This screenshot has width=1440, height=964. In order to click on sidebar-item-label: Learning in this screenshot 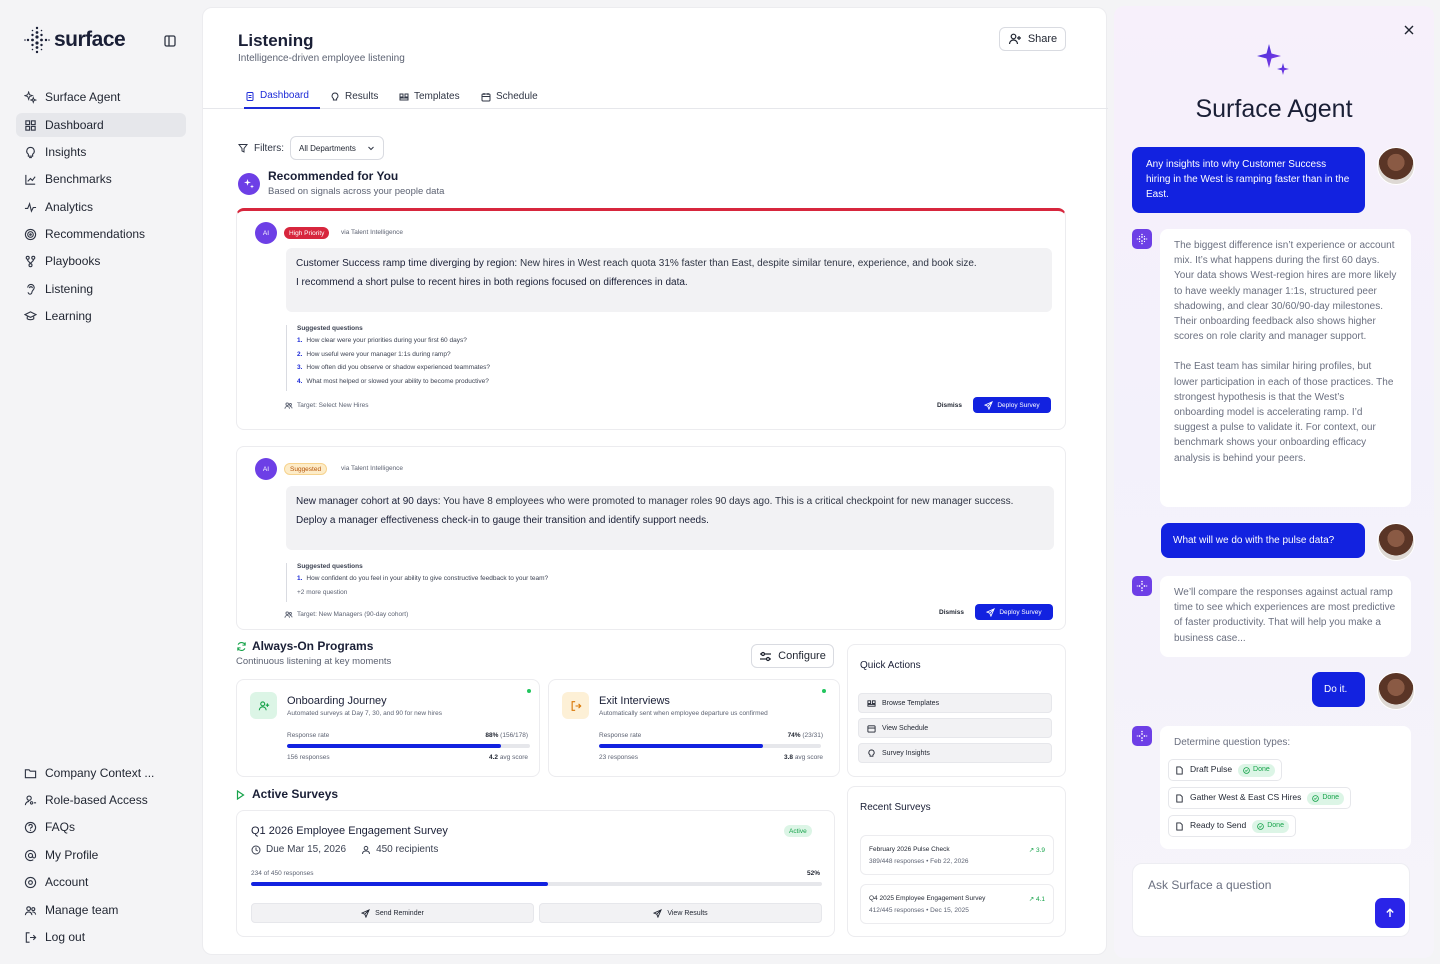, I will do `click(68, 316)`.